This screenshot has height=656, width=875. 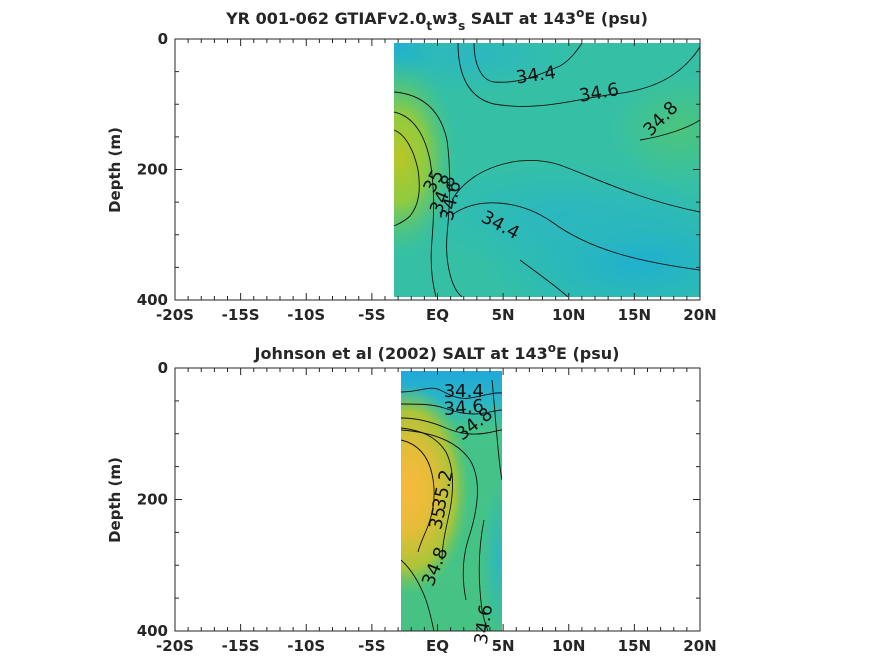 I want to click on contour-label: 34.6, so click(x=464, y=408).